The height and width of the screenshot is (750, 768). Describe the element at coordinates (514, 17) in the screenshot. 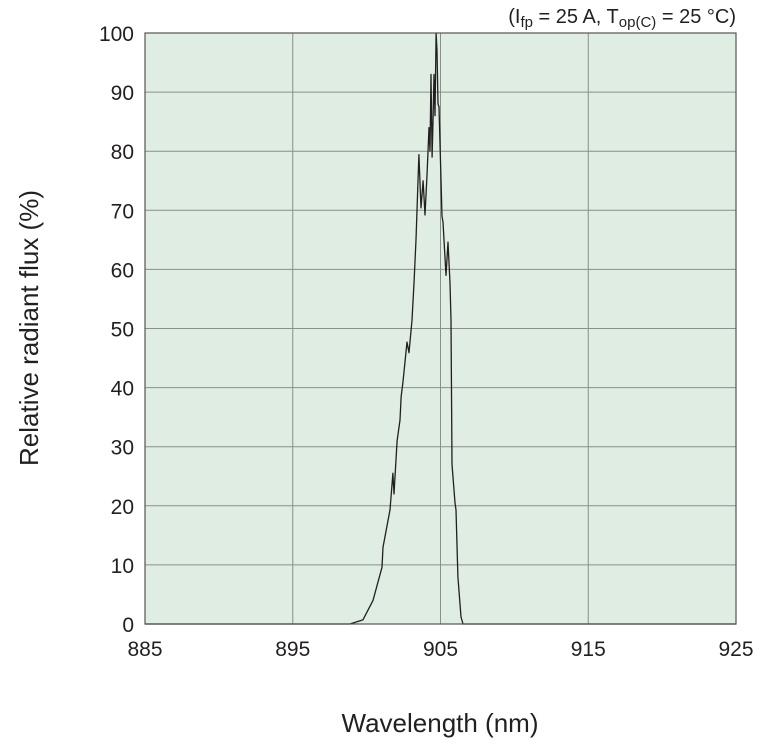

I see `cond-open: (I` at that location.